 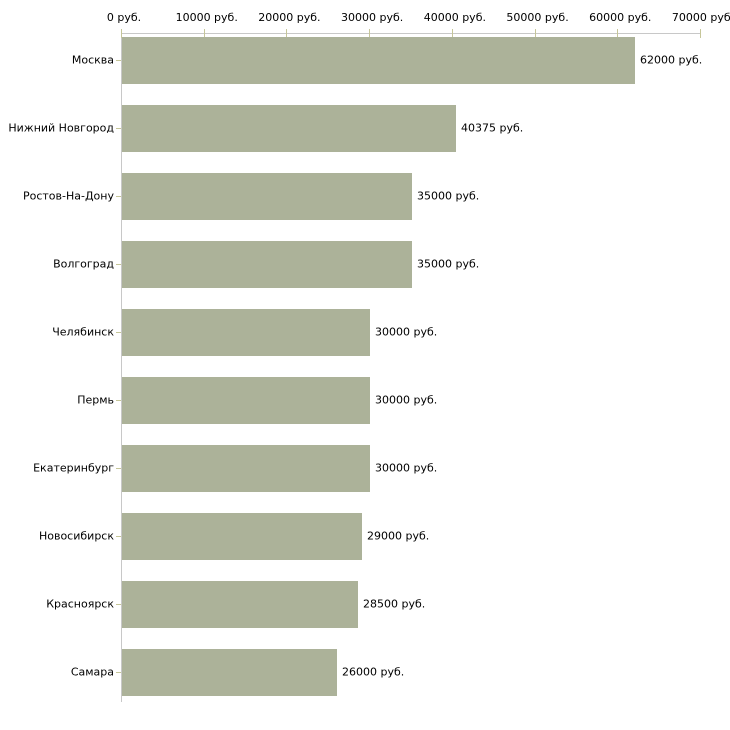 I want to click on value-label: 26000 руб., so click(x=373, y=672).